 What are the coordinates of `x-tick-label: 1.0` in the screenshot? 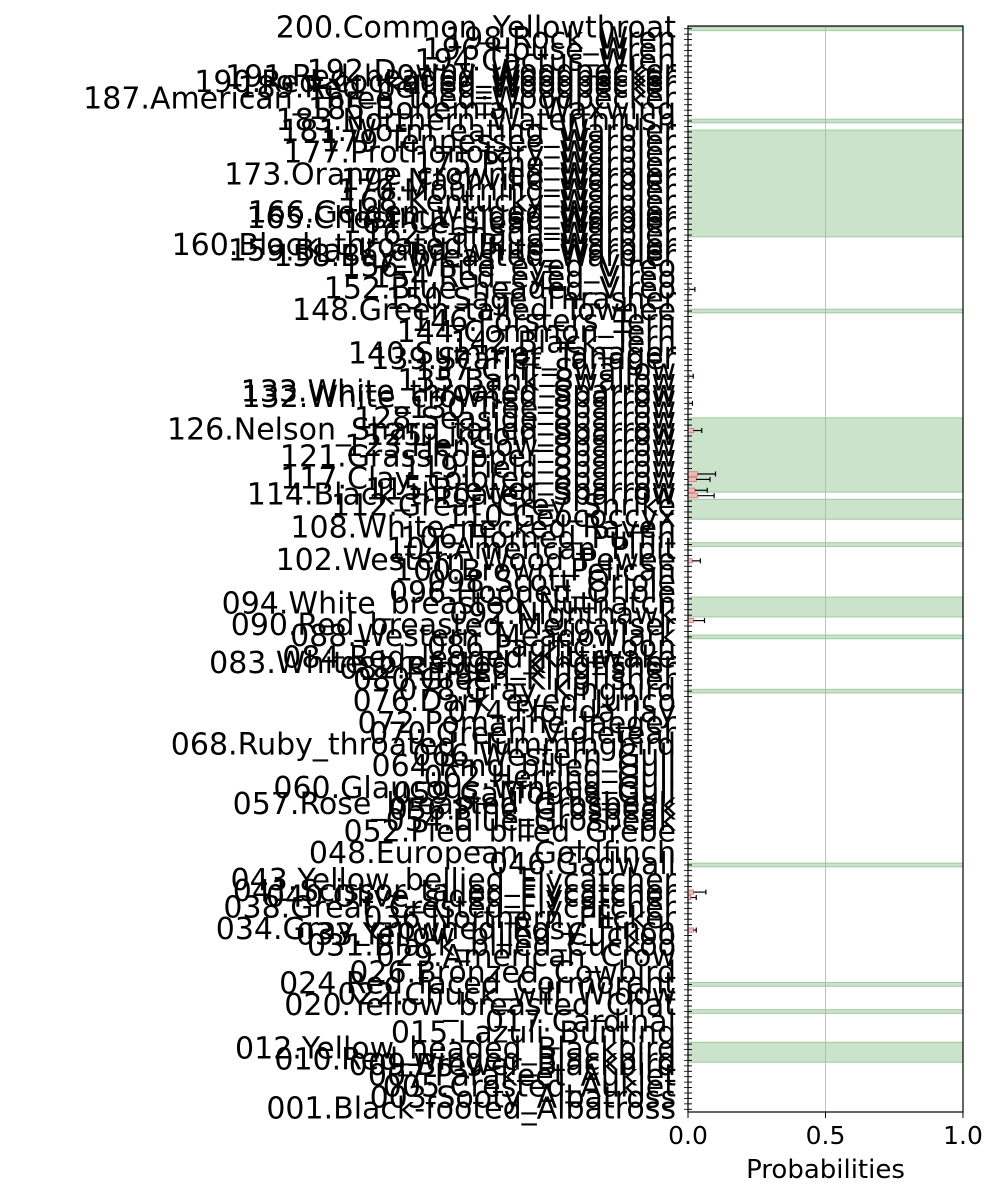 It's located at (963, 1135).